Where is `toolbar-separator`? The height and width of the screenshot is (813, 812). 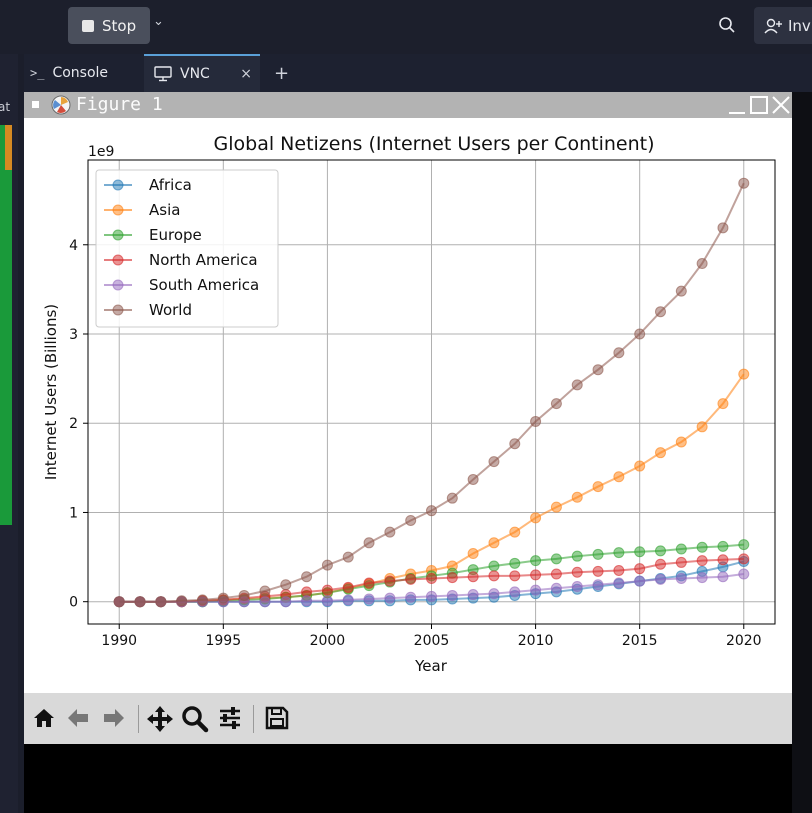
toolbar-separator is located at coordinates (253, 719).